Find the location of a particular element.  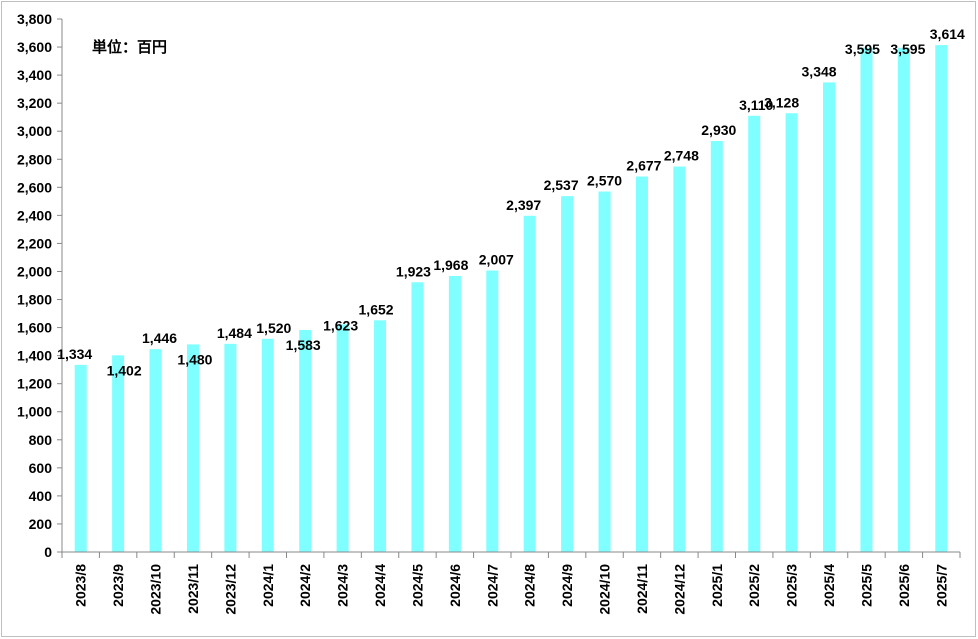

x-tick-label: 2024/10 is located at coordinates (605, 589).